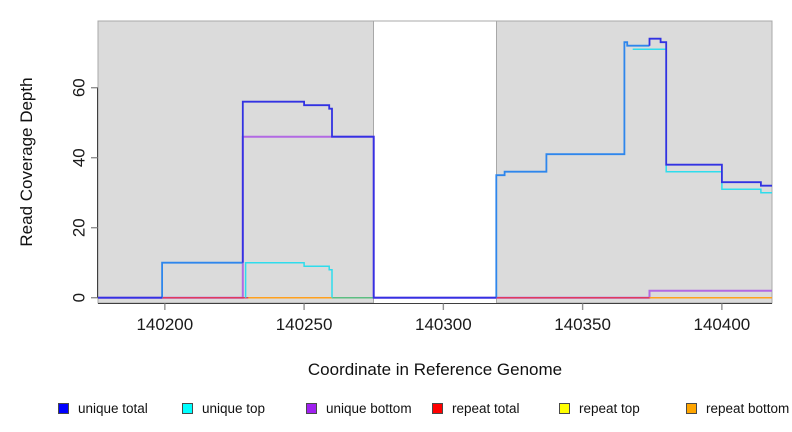 This screenshot has width=792, height=432. What do you see at coordinates (288, 279) in the screenshot?
I see `line-unique-top` at bounding box center [288, 279].